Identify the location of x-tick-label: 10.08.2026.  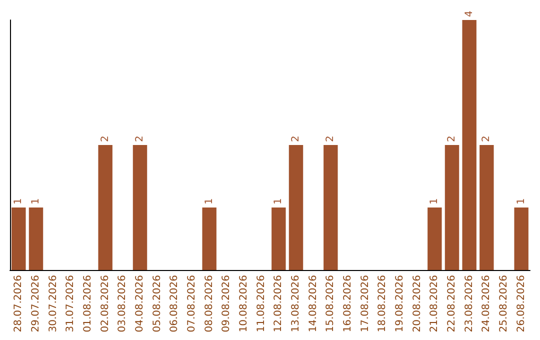
(244, 303).